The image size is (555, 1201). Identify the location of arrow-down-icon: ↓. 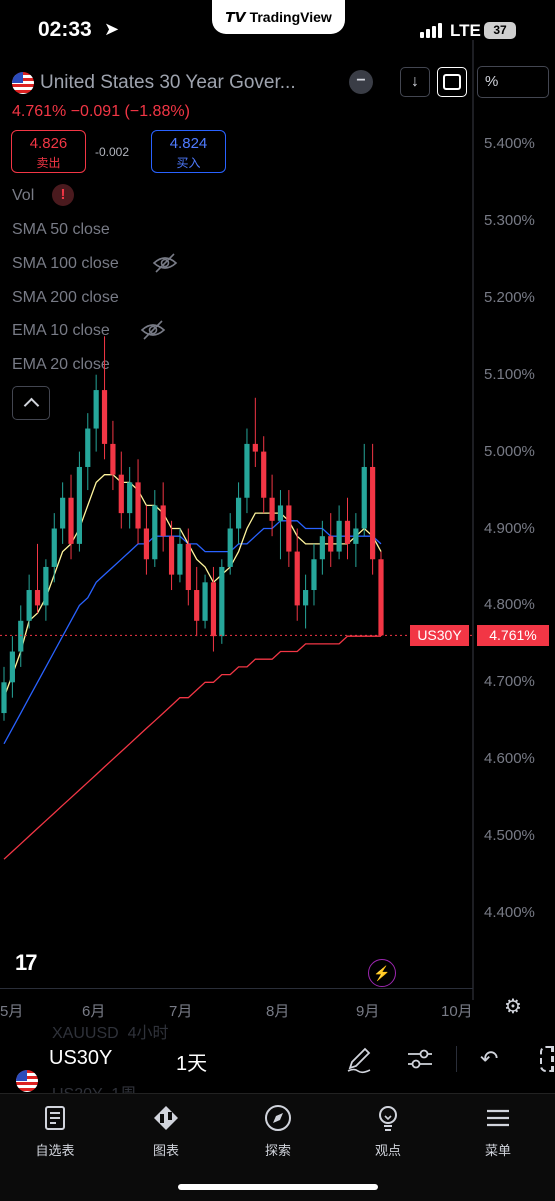
(415, 81).